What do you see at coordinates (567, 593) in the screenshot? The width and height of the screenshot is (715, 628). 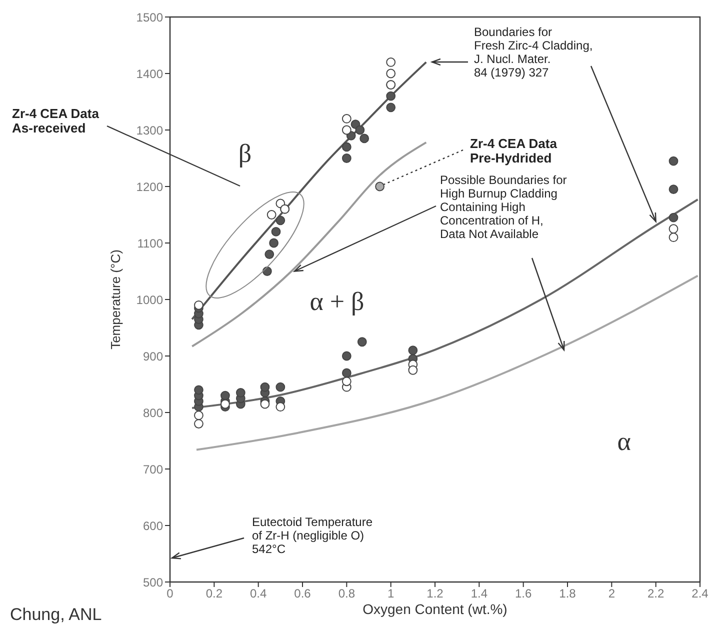 I see `x-tick-label: 1.8` at bounding box center [567, 593].